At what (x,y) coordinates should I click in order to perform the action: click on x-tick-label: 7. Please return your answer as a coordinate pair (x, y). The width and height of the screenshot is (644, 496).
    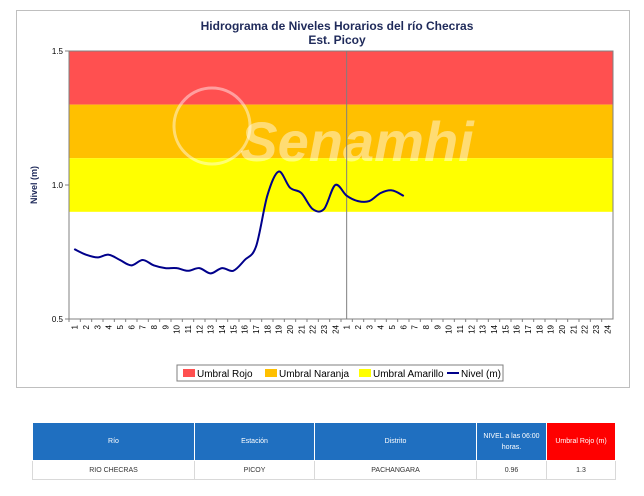
    Looking at the image, I should click on (143, 326).